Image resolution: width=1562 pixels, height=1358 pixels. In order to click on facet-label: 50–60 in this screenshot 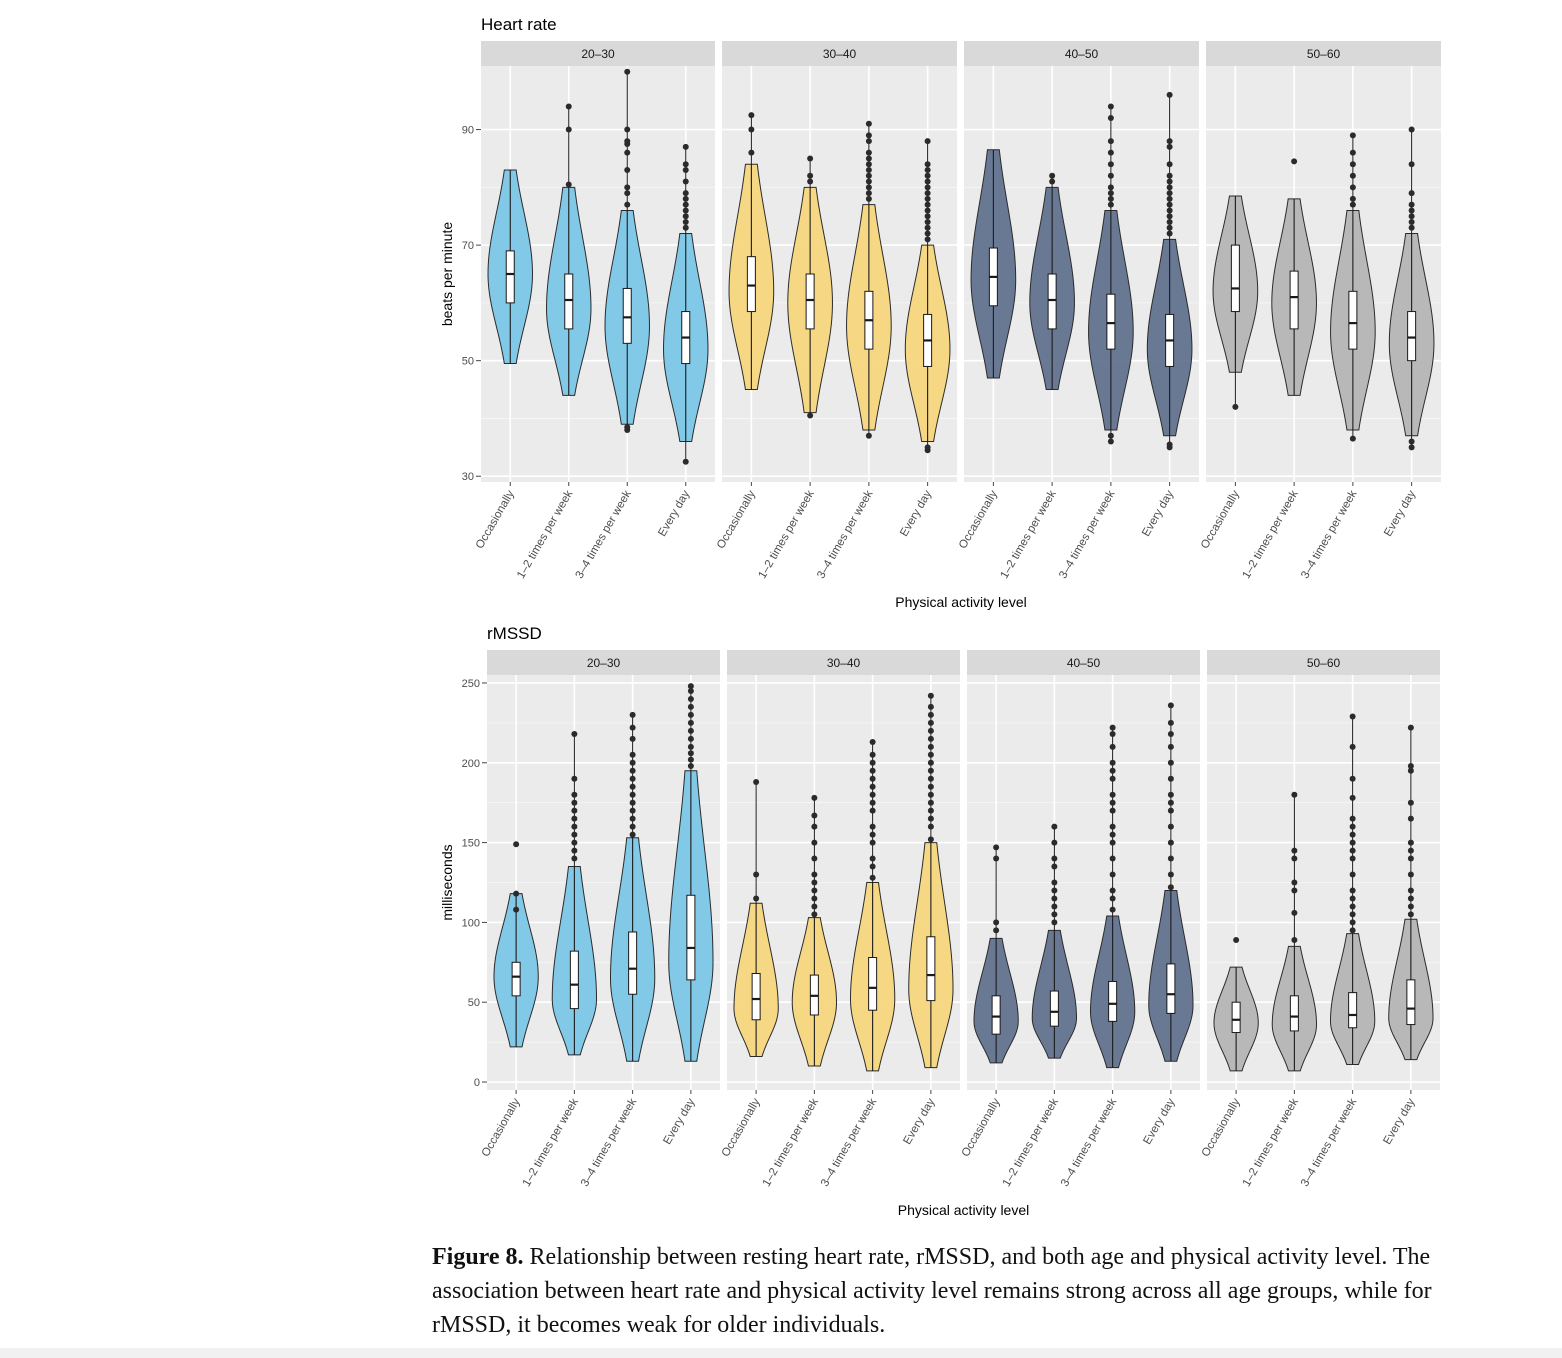, I will do `click(1324, 54)`.